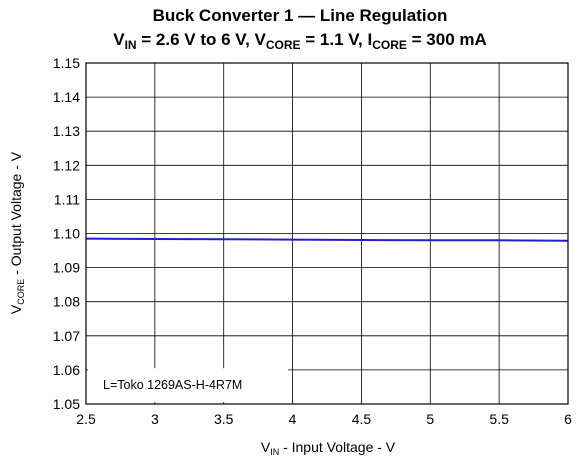 The height and width of the screenshot is (461, 580). What do you see at coordinates (66, 370) in the screenshot?
I see `y-tick-label: 1.06` at bounding box center [66, 370].